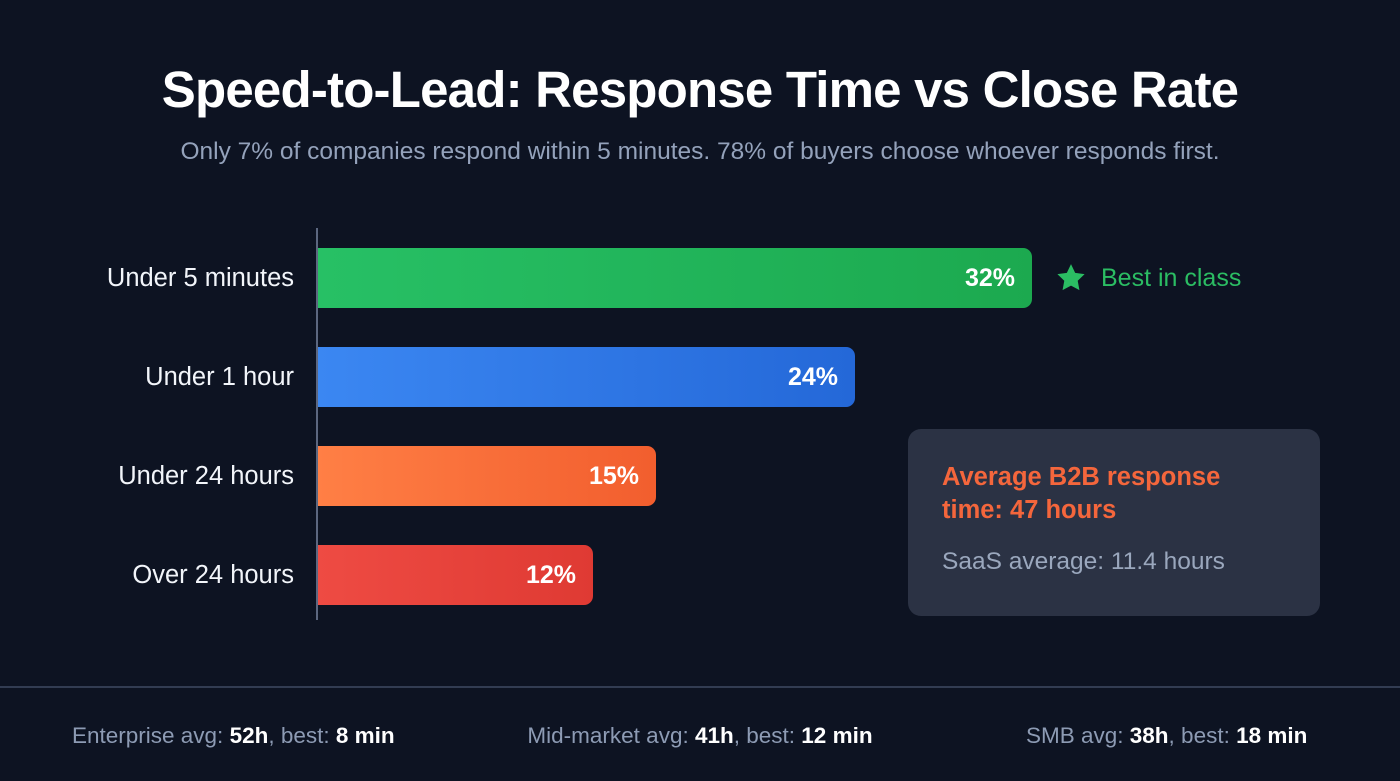  I want to click on best-in-class-annotation: Best in class, so click(1148, 278).